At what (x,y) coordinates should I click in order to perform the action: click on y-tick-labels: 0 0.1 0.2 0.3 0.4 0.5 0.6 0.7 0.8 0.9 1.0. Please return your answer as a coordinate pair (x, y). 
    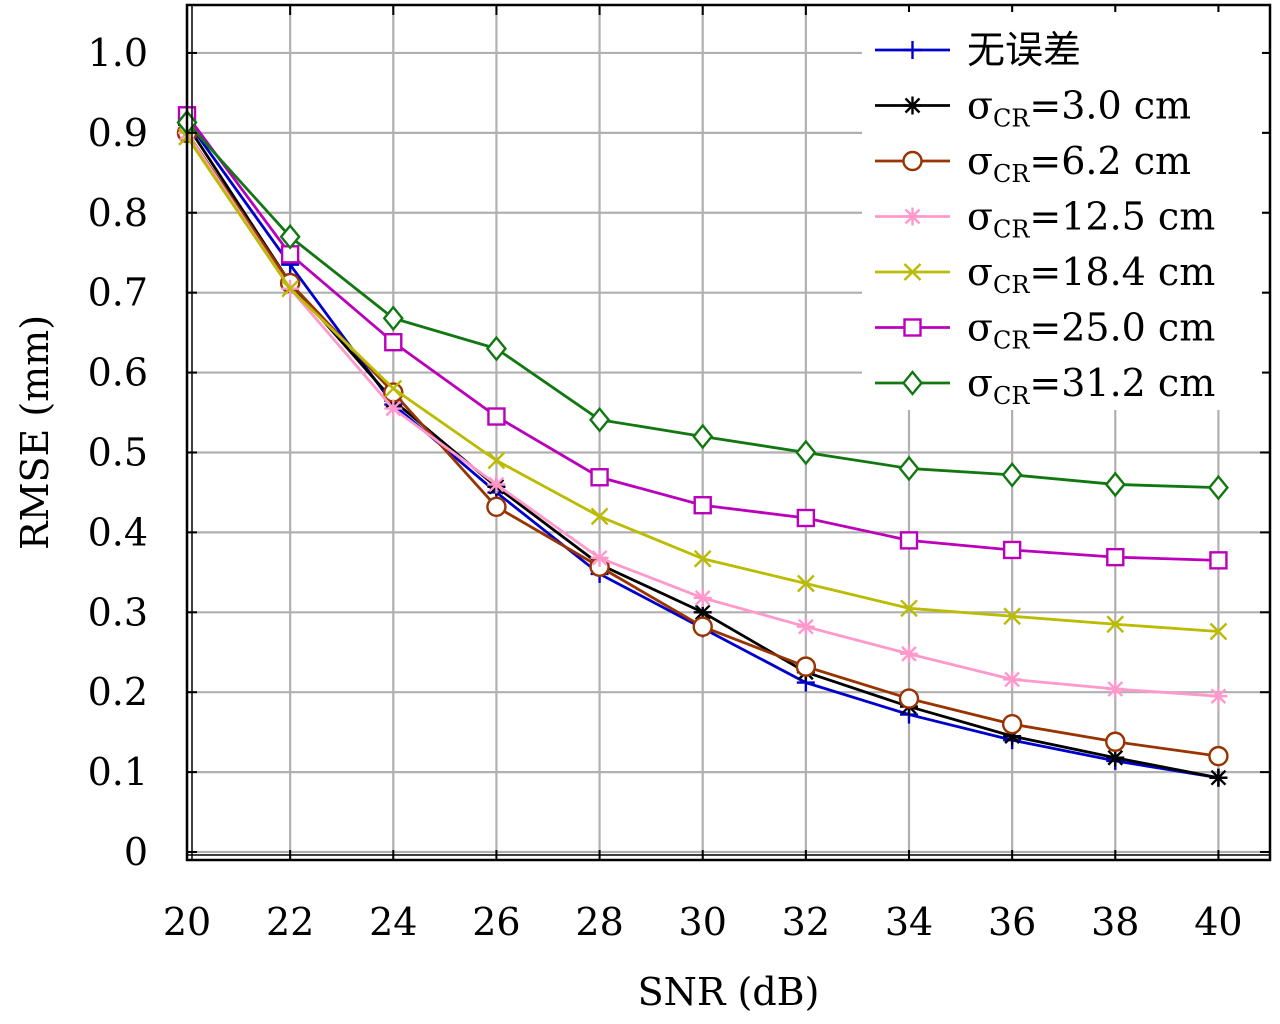
    Looking at the image, I should click on (118, 452).